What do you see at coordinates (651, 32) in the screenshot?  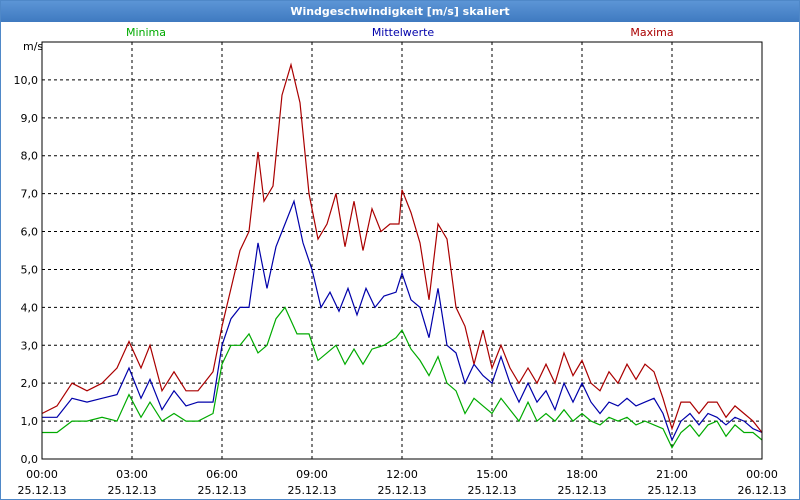 I see `legend-entry-maxima: Maxima` at bounding box center [651, 32].